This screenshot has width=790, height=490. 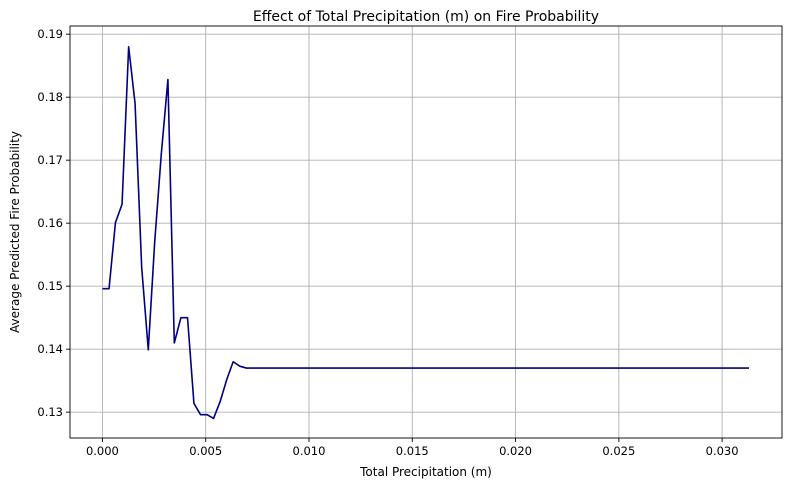 I want to click on y-tick-label: 0.17, so click(x=50, y=160).